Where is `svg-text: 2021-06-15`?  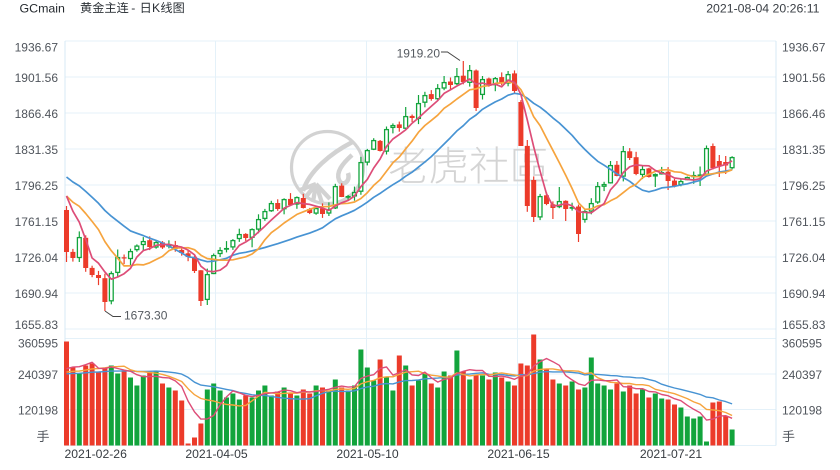
svg-text: 2021-06-15 is located at coordinates (518, 454).